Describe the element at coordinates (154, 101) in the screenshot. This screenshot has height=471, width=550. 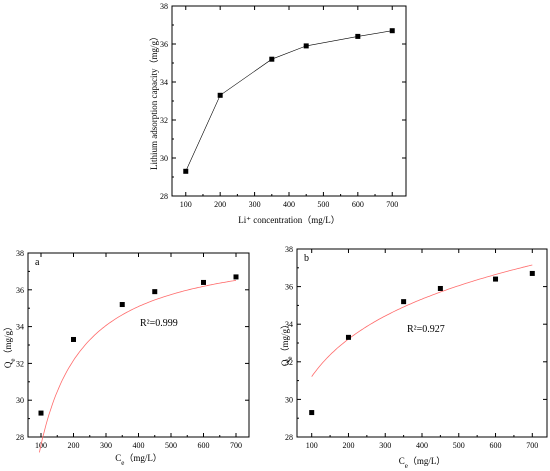
I see `y-axis-label: Lithium adsorption capacity（mg/g）` at that location.